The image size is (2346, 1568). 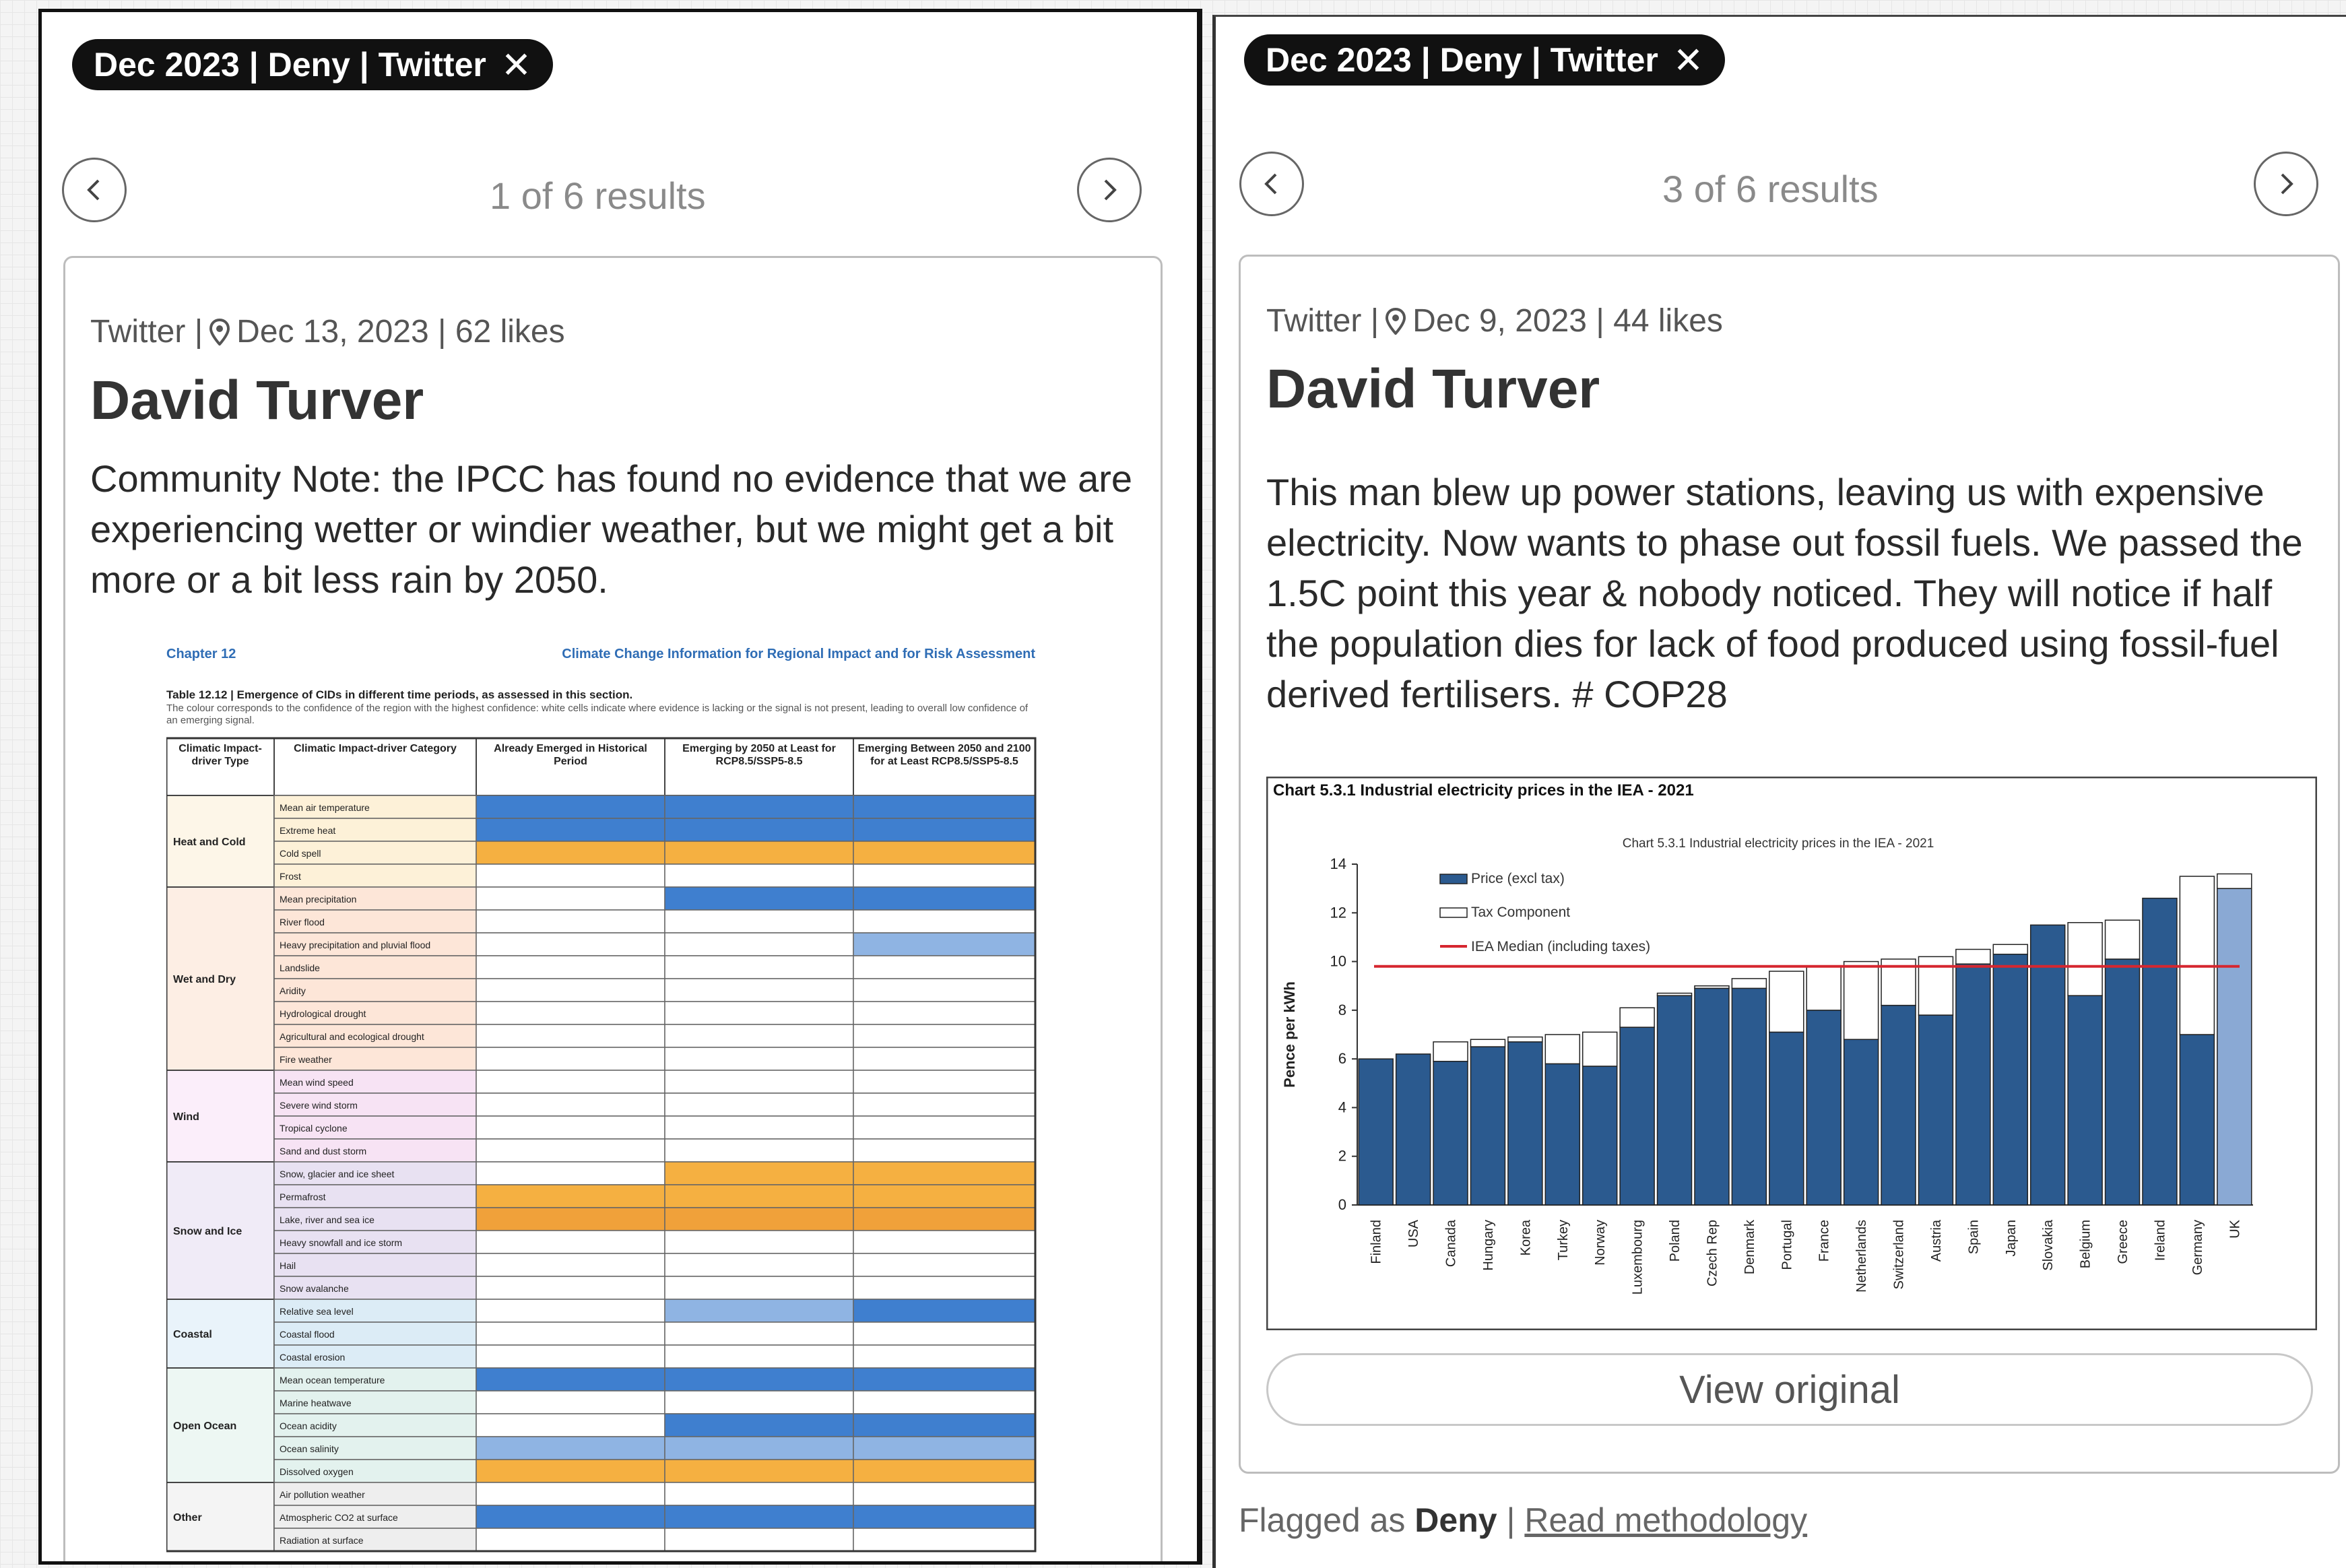 I want to click on table-row-label: Radiation at surface, so click(x=322, y=1541).